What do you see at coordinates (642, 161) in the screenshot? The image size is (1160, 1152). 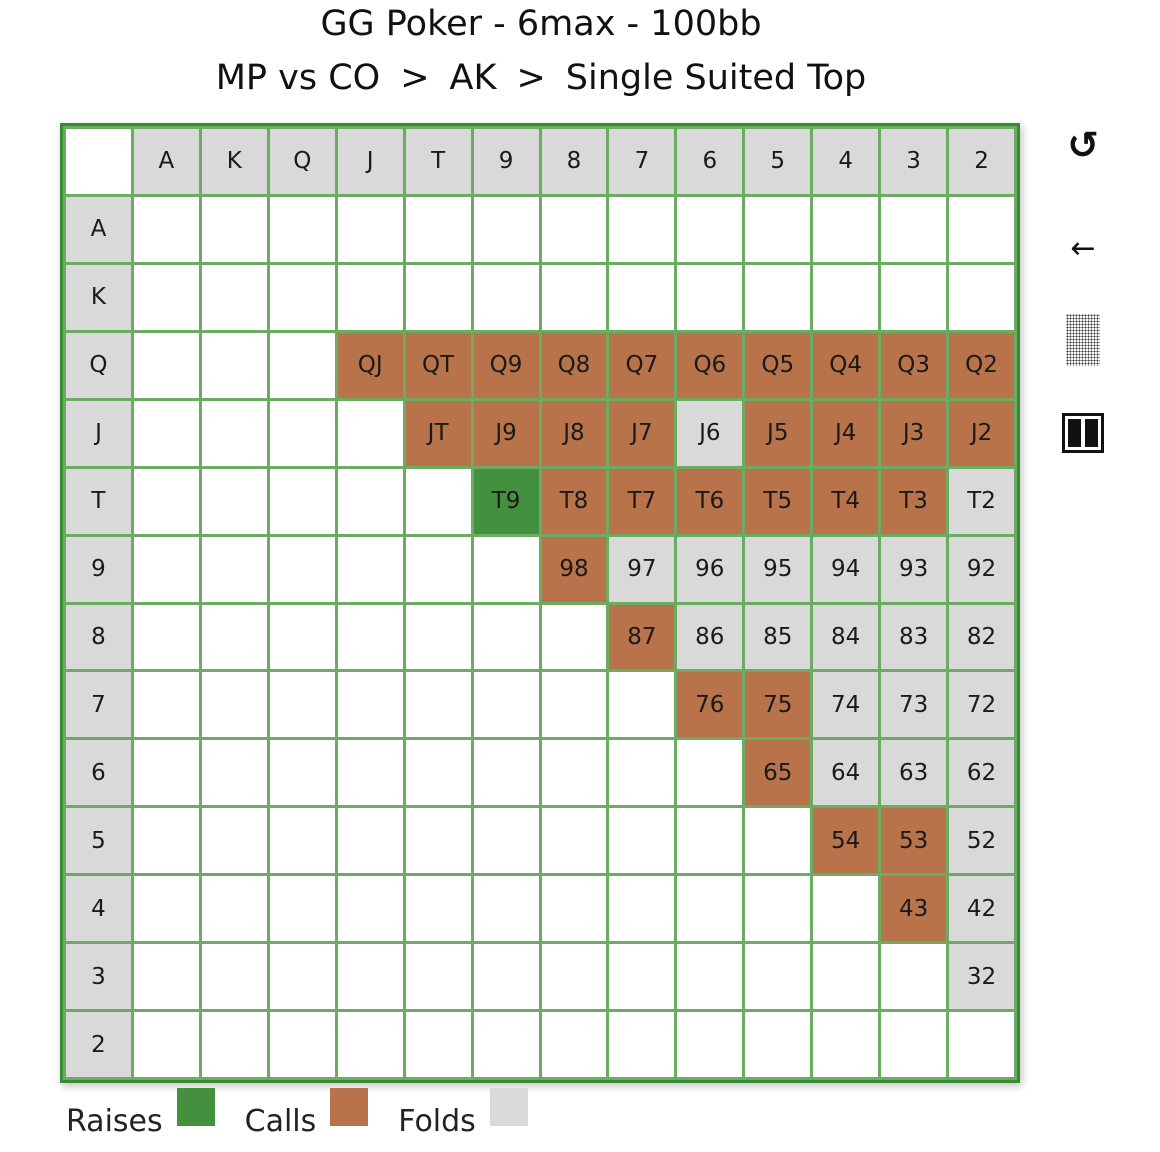 I see `column-header-7: 7` at bounding box center [642, 161].